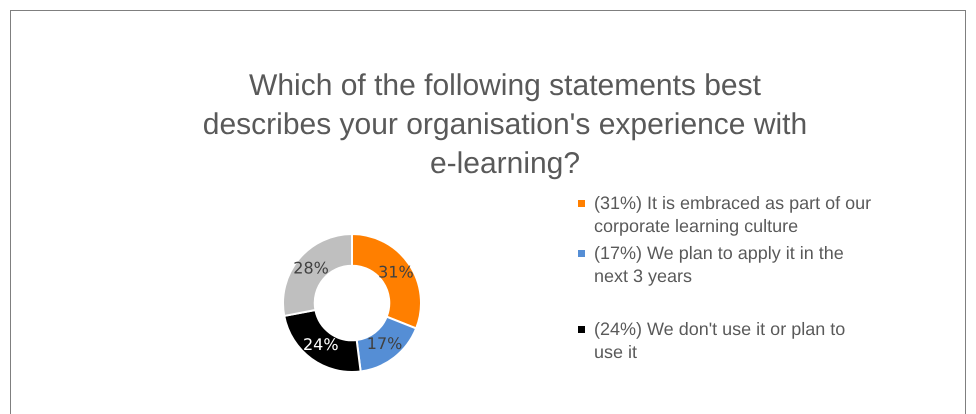 Image resolution: width=976 pixels, height=414 pixels. I want to click on data-label: 28%, so click(311, 268).